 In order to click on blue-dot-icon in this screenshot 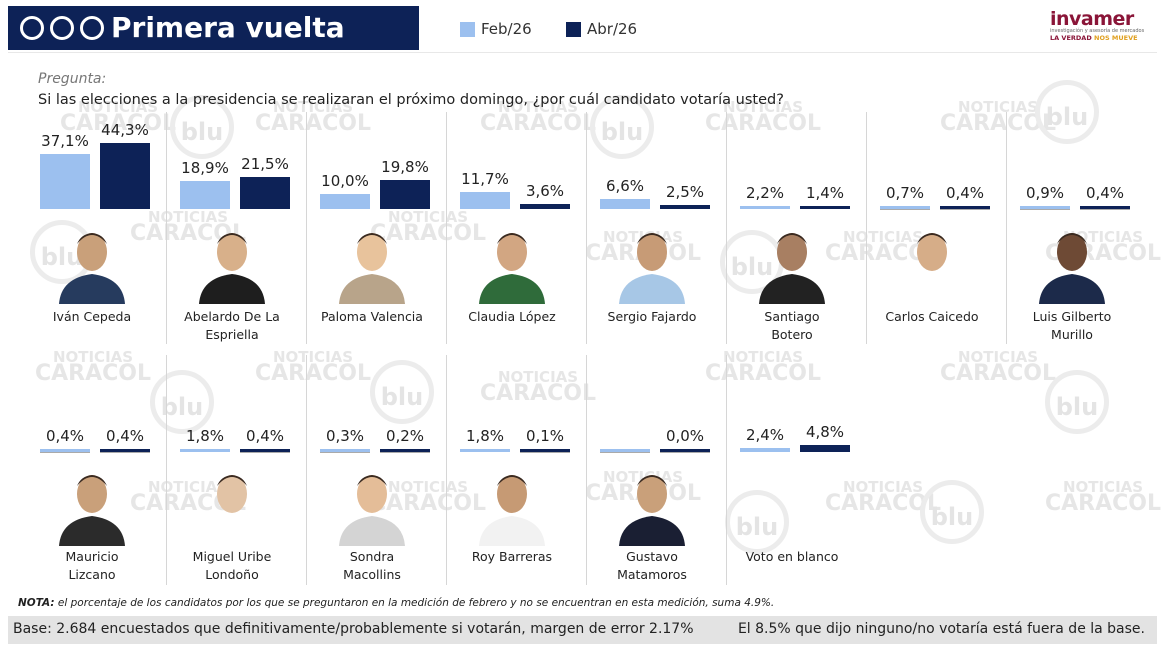, I will do `click(62, 28)`.